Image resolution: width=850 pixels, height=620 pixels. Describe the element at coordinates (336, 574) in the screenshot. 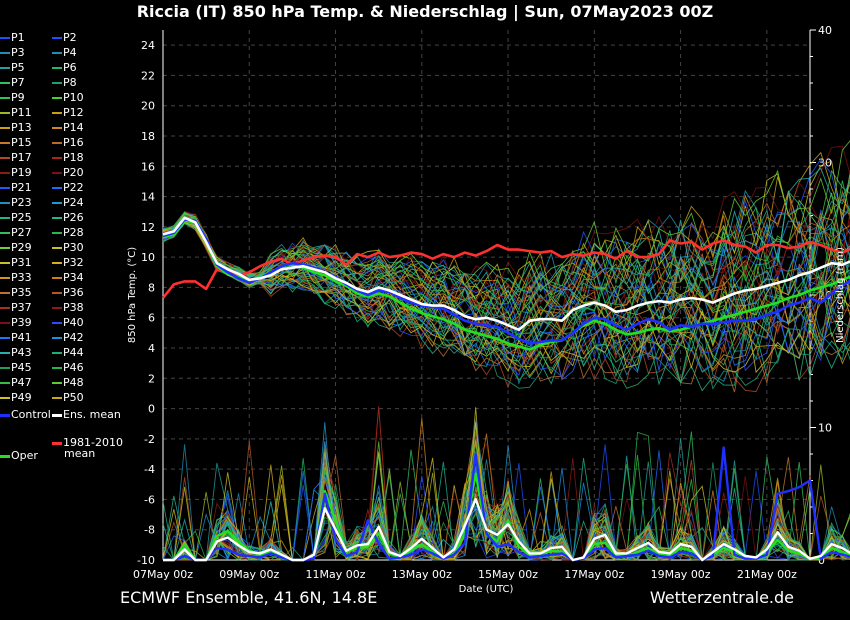

I see `x-tick-label: 11May 00z` at that location.